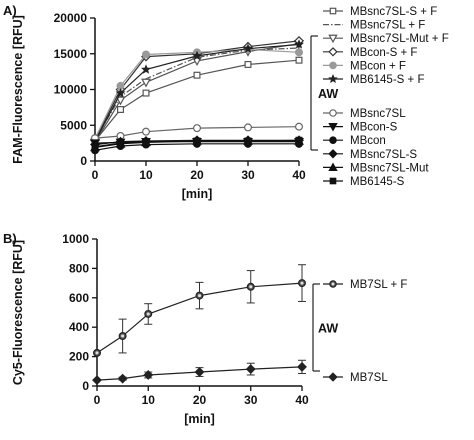 The width and height of the screenshot is (474, 440). What do you see at coordinates (79, 357) in the screenshot?
I see `y-tick-label: 200` at bounding box center [79, 357].